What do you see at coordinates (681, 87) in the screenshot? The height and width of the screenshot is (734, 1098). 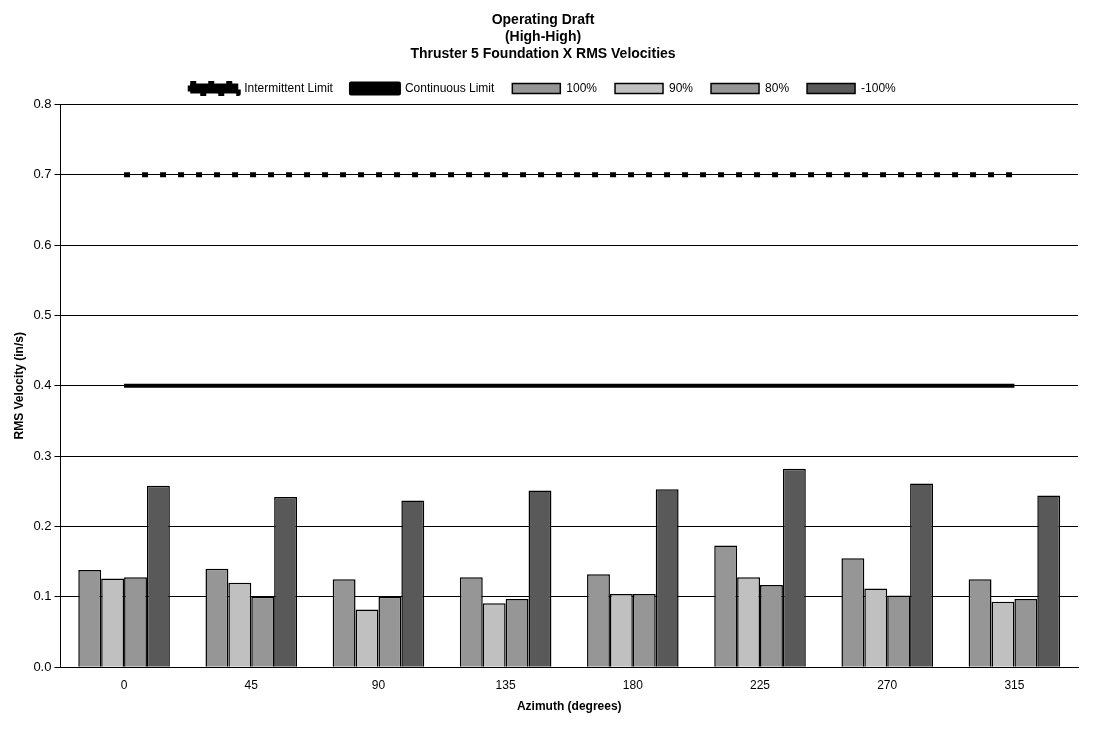 I see `legend-label: 90%` at bounding box center [681, 87].